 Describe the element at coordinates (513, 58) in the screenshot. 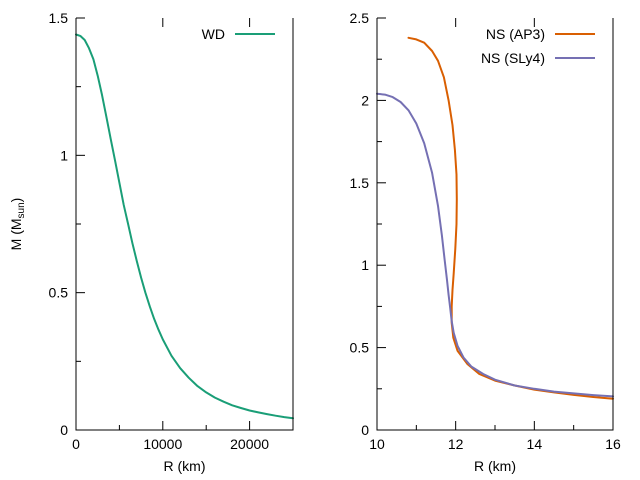

I see `legend-label: NS (SLy4)` at that location.